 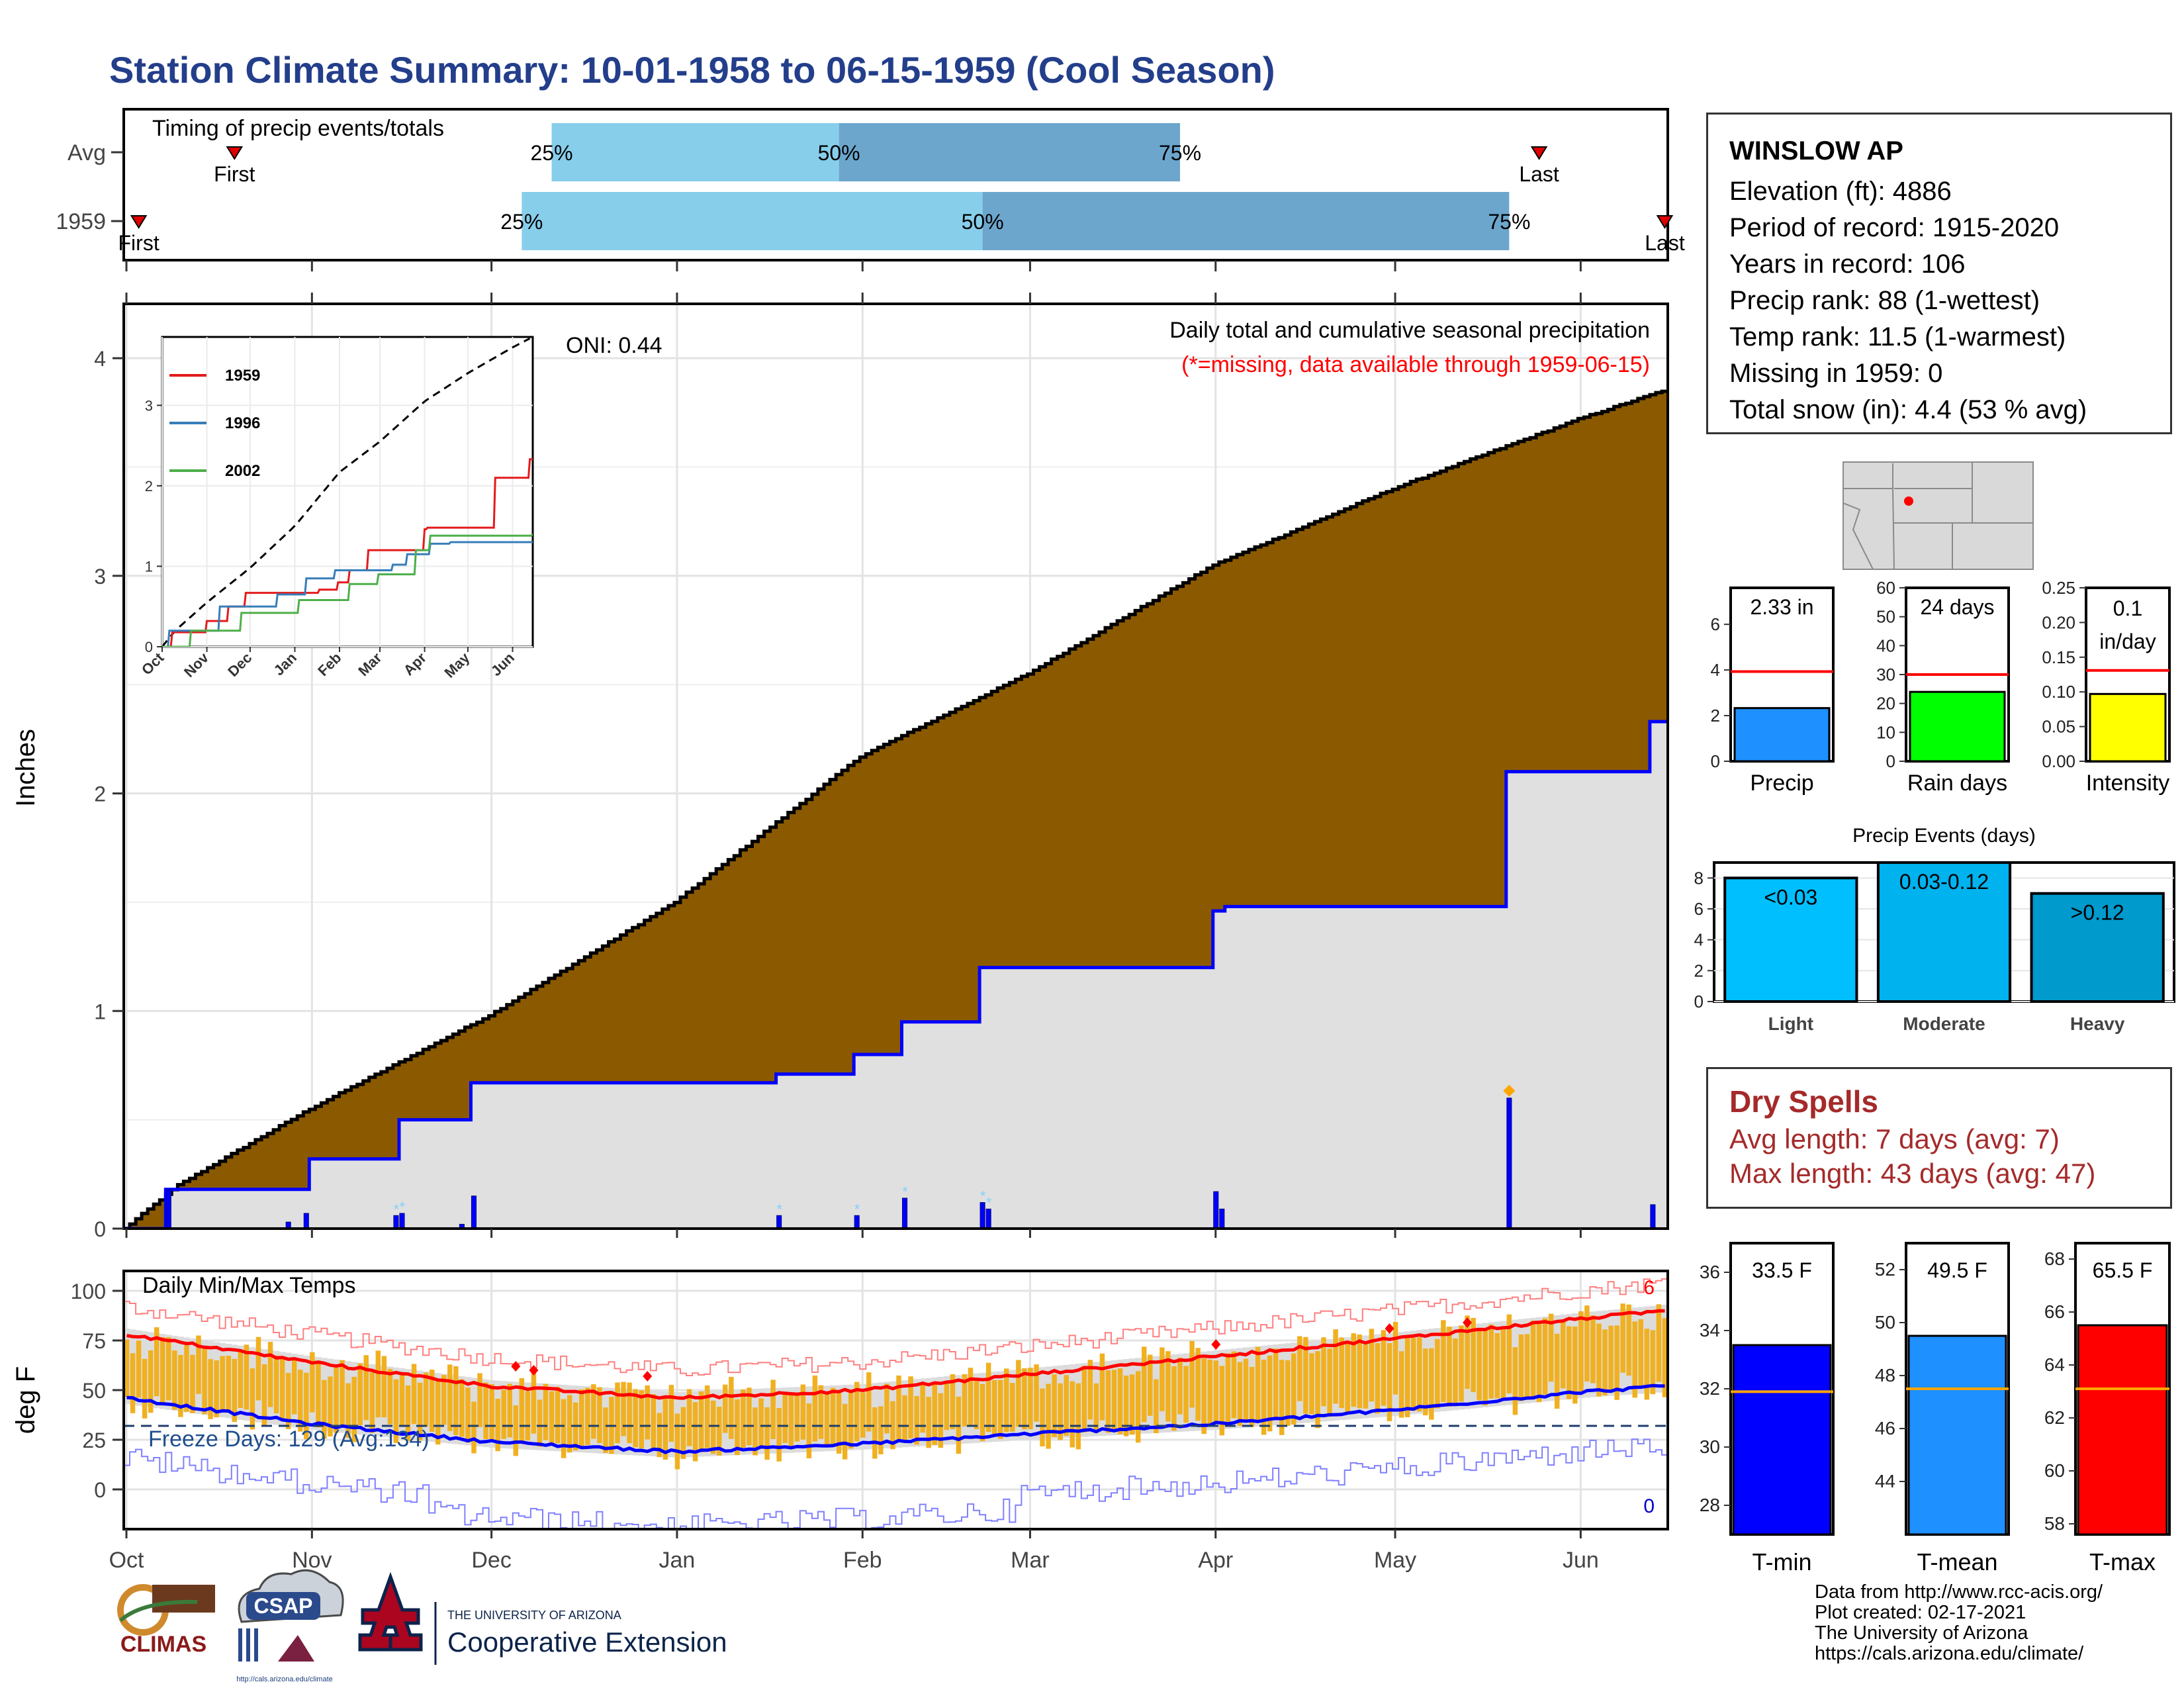 What do you see at coordinates (1944, 882) in the screenshot?
I see `events-value-label: 0.03-0.12` at bounding box center [1944, 882].